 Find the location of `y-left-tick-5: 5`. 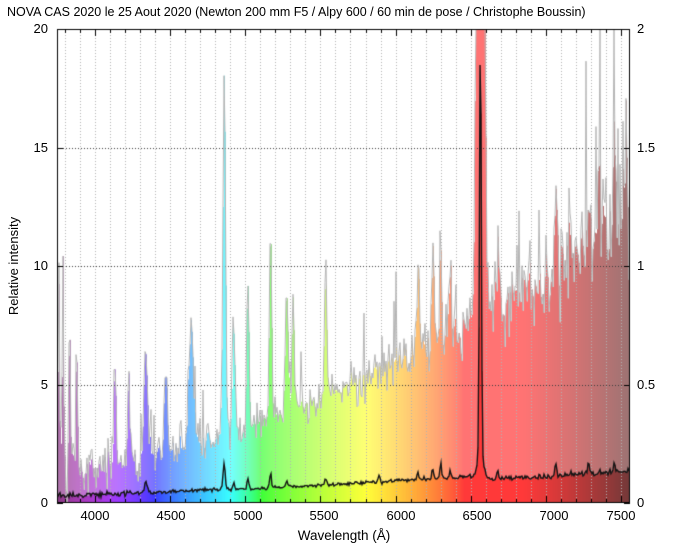

y-left-tick-5: 5 is located at coordinates (44, 384).